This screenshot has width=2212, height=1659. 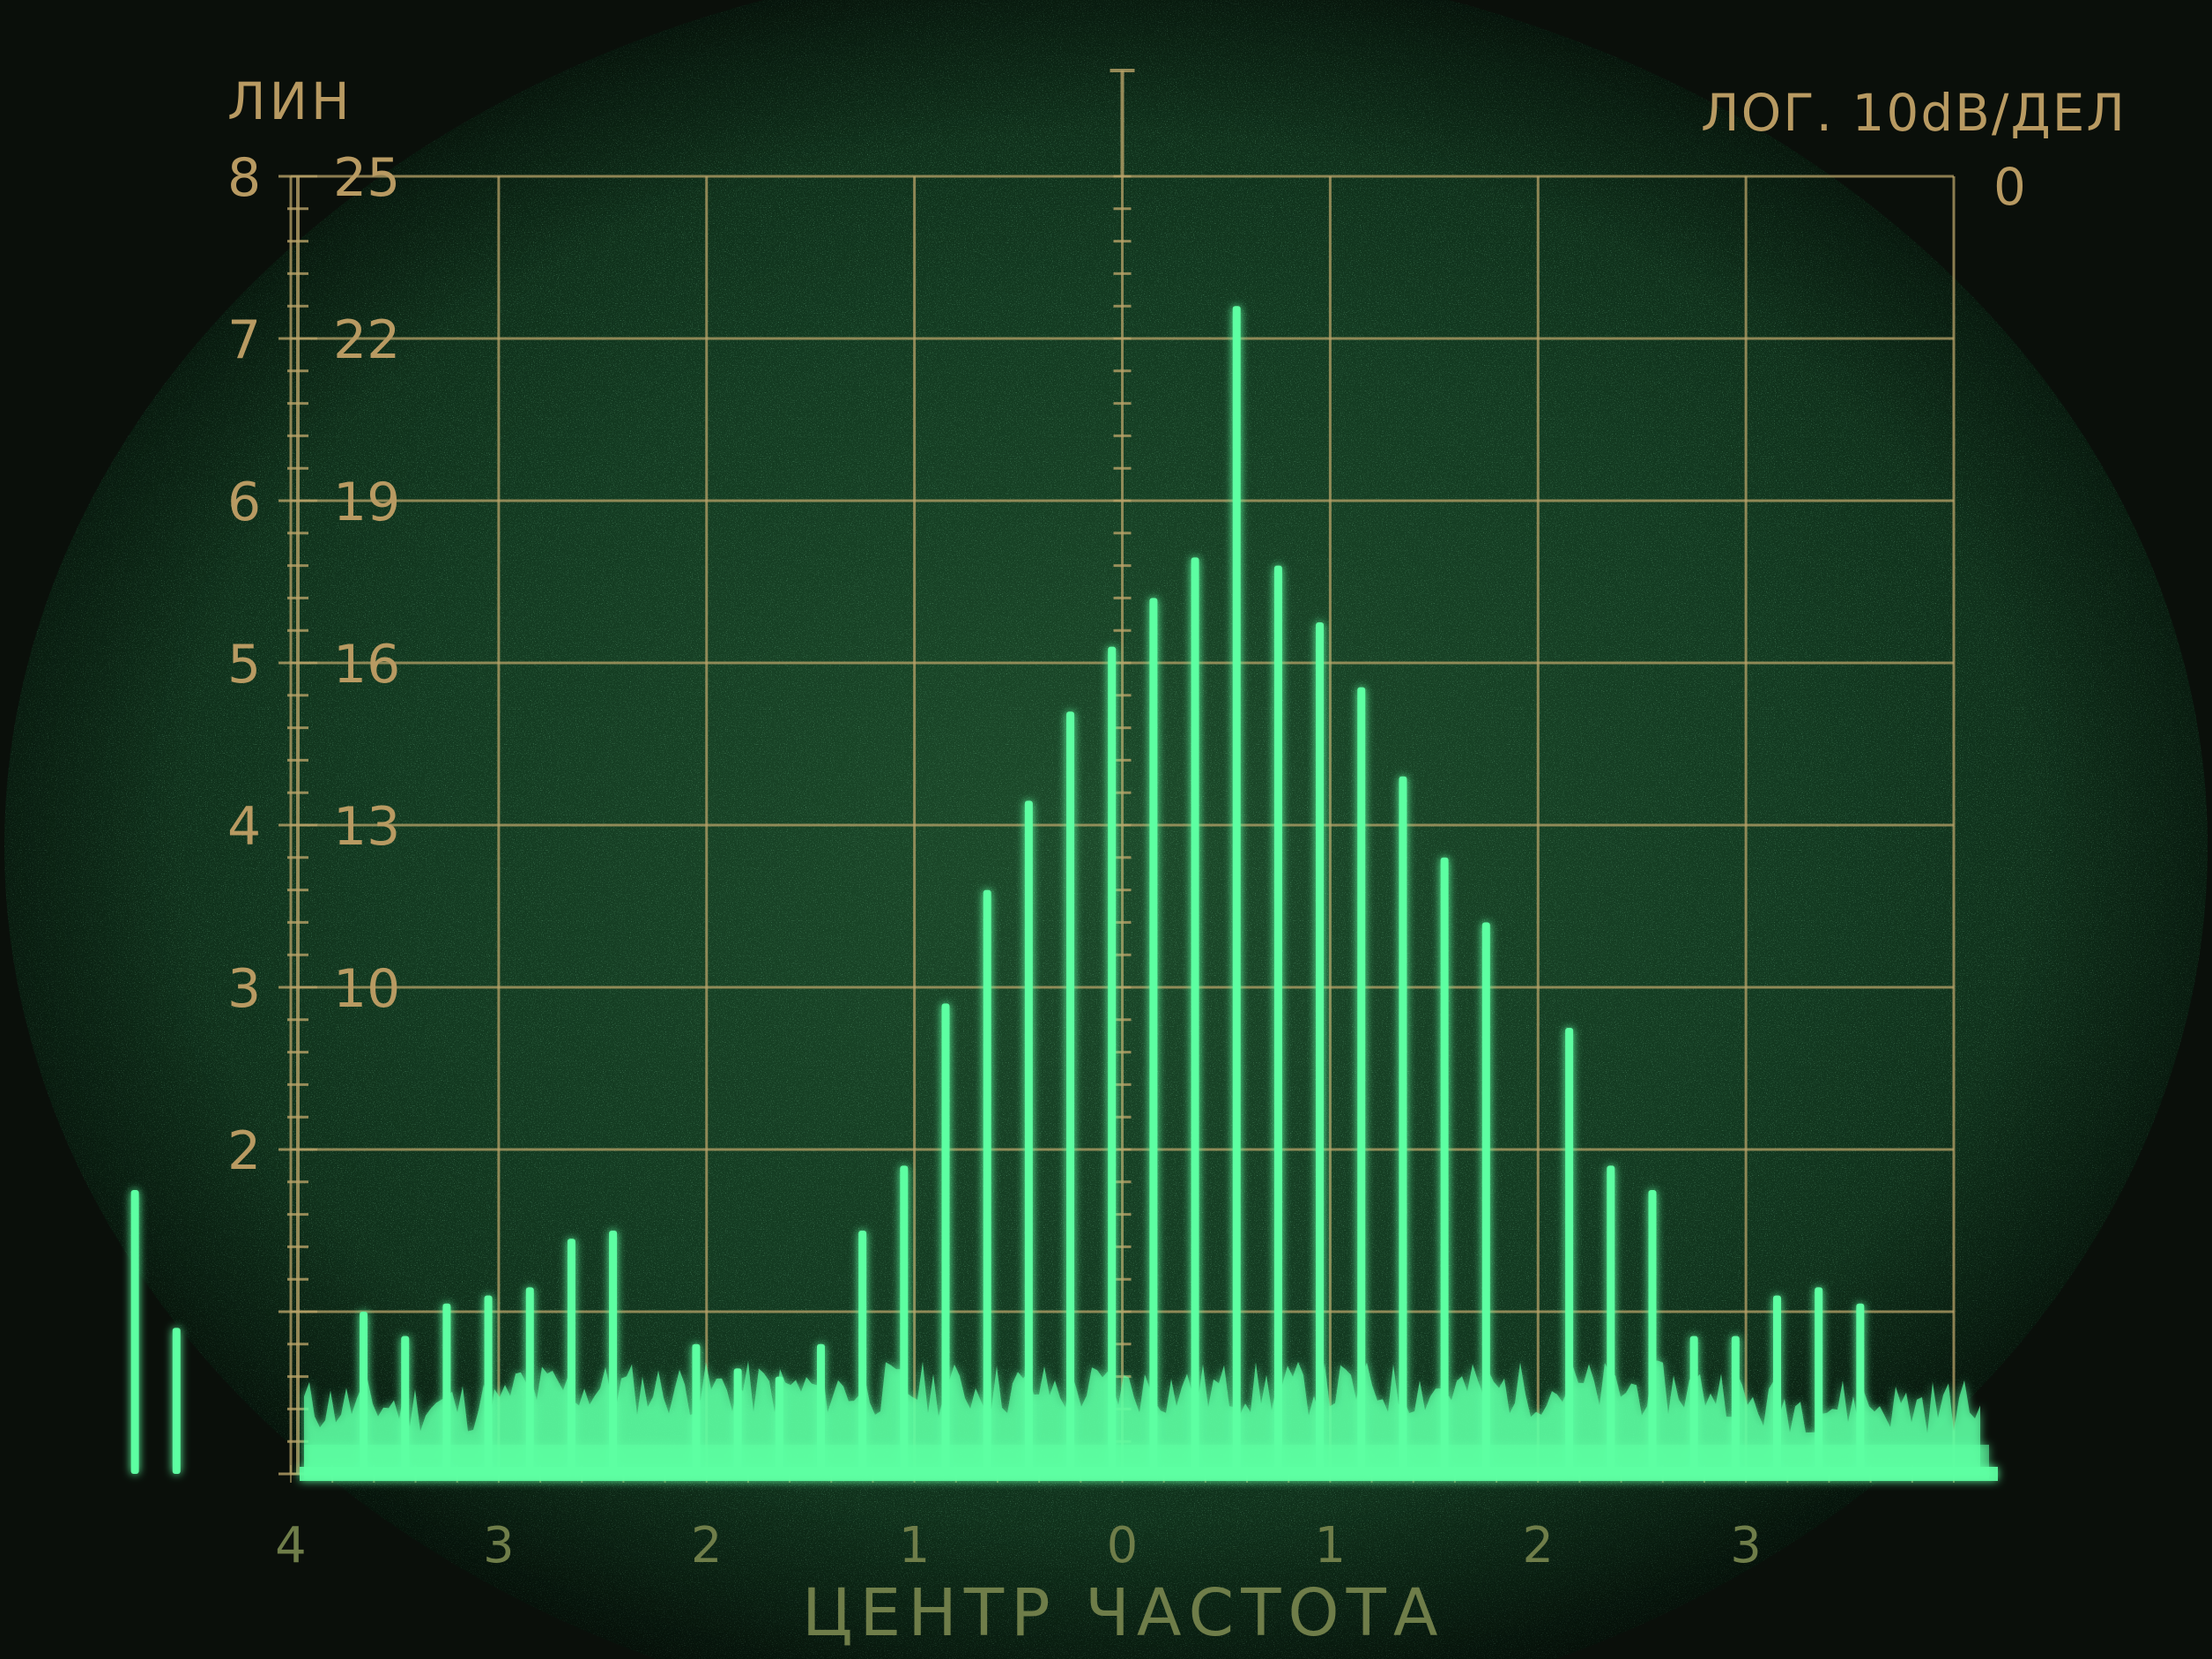 What do you see at coordinates (2009, 187) in the screenshot?
I see `log-reference-tick: 0` at bounding box center [2009, 187].